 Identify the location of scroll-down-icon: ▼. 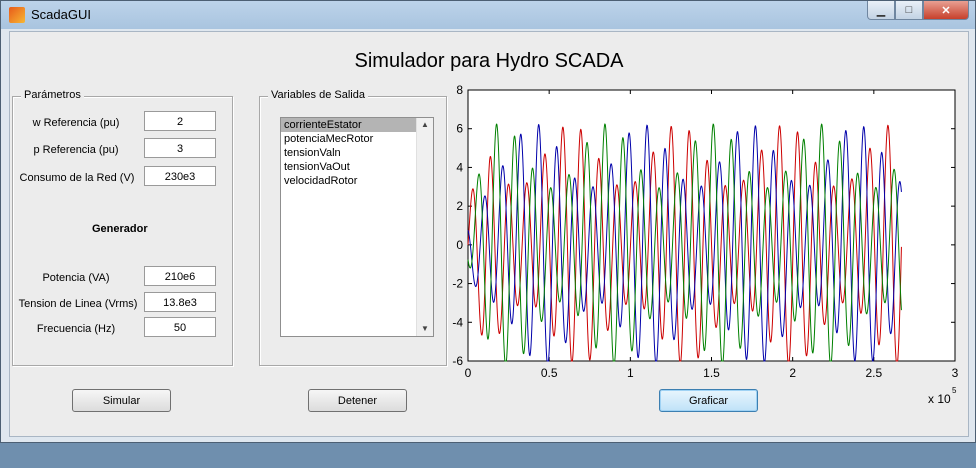
(425, 328).